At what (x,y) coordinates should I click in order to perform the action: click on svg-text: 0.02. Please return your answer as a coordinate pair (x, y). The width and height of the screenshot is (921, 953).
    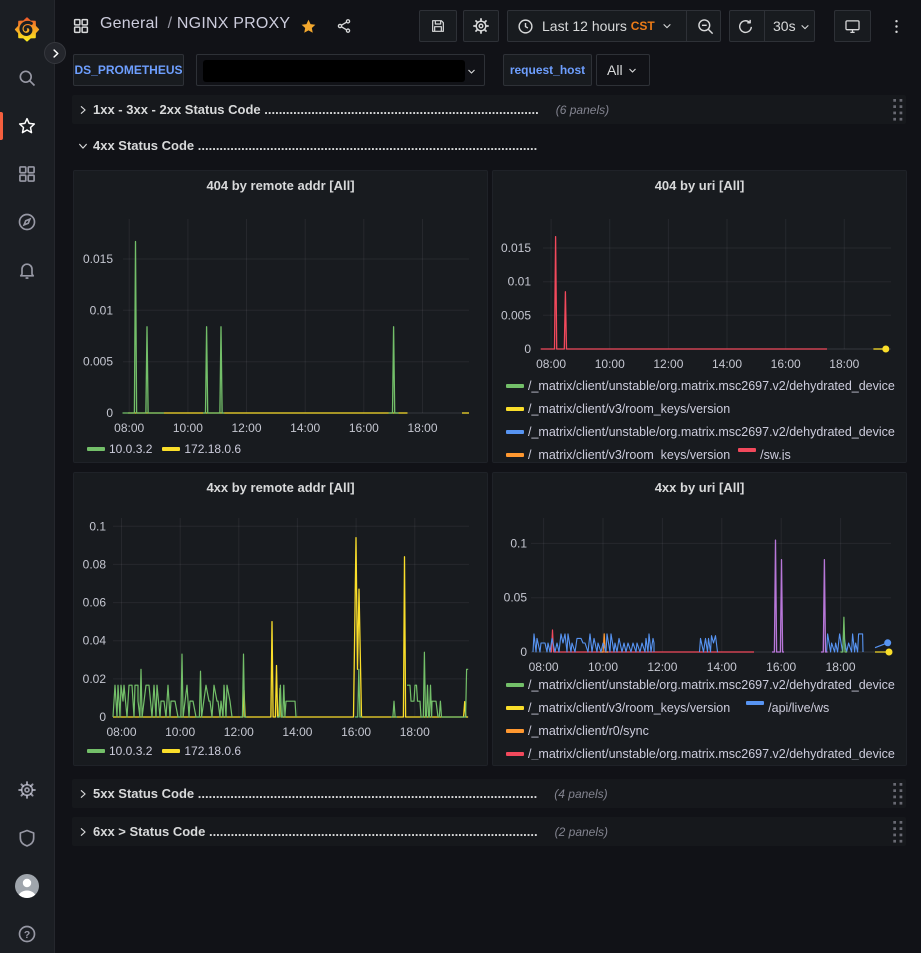
    Looking at the image, I should click on (95, 679).